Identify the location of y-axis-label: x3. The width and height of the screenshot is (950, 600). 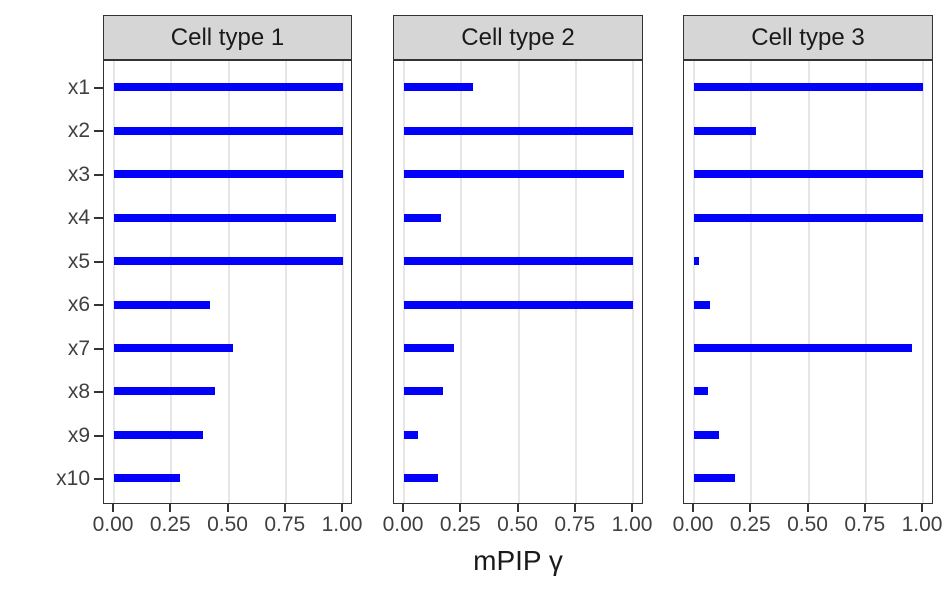
(78, 174).